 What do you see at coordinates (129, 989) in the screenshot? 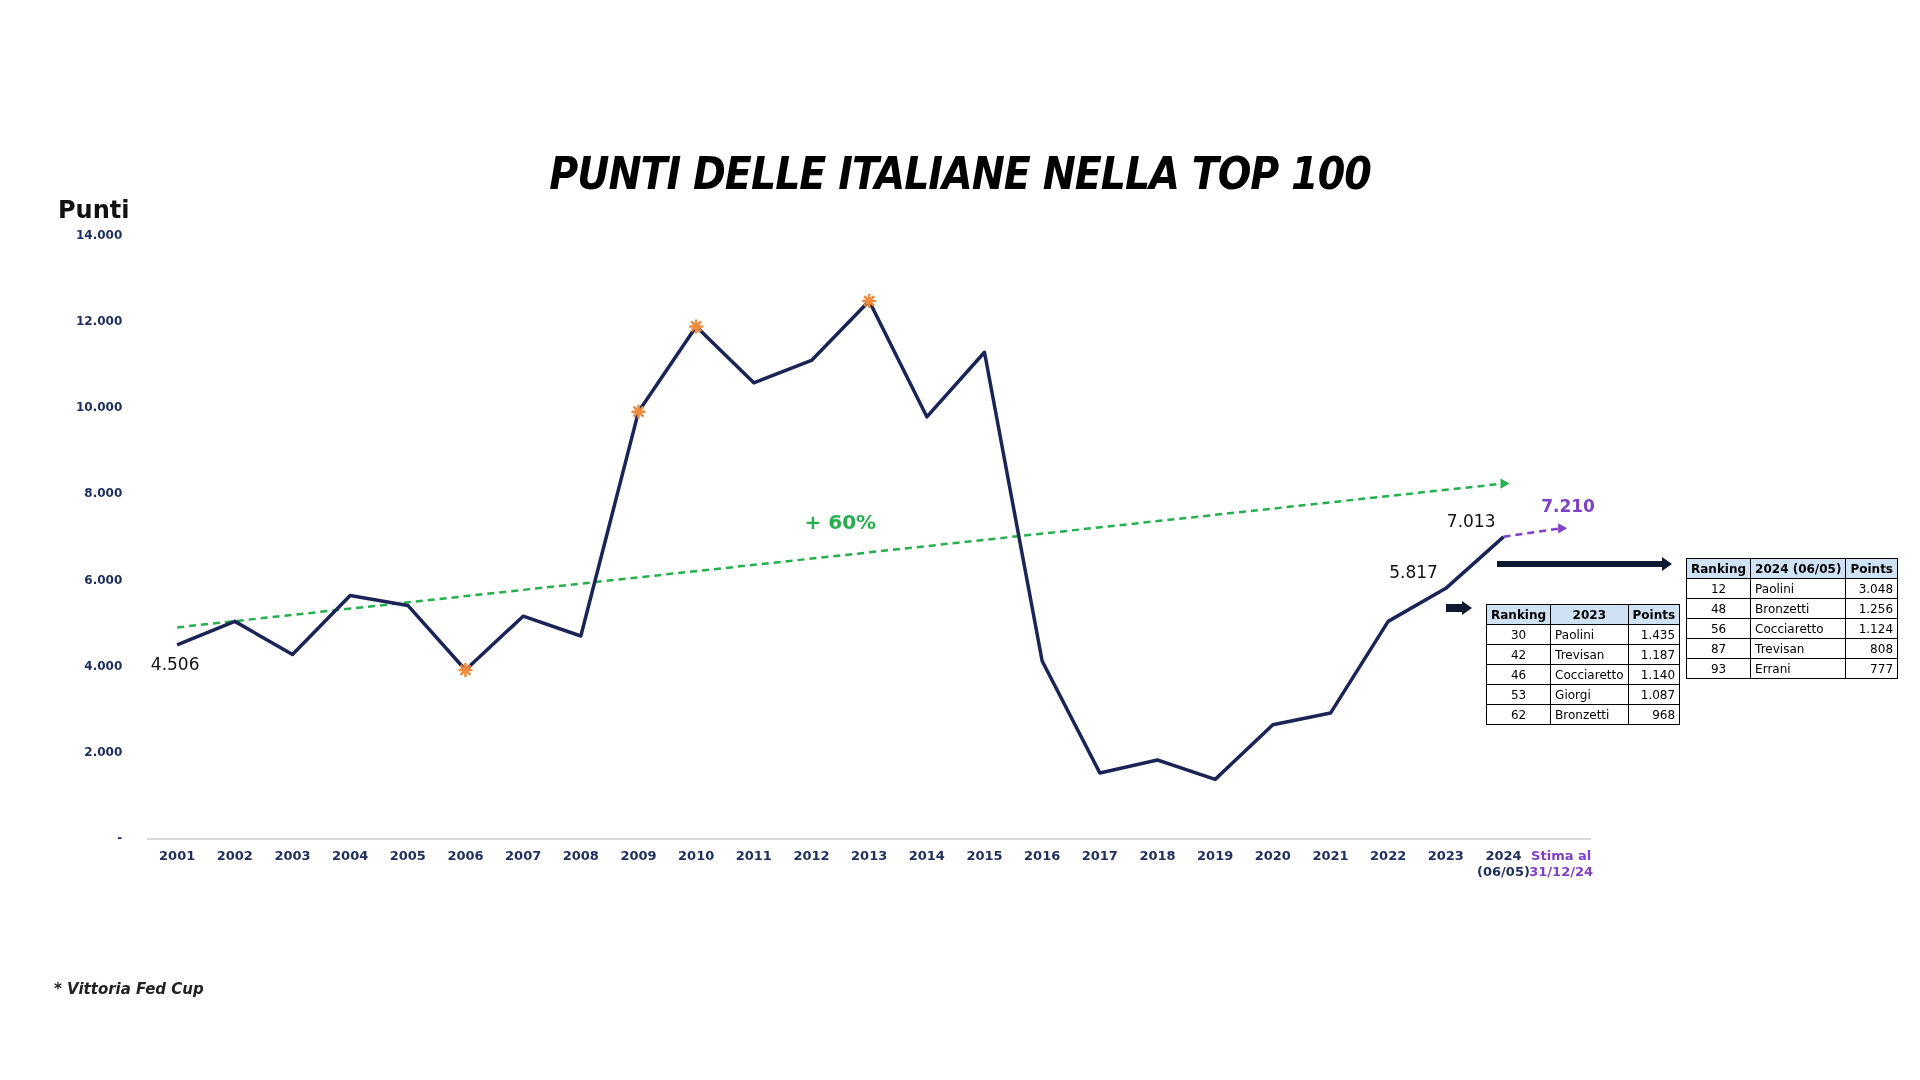
I see `text: * Vittoria Fed Cup` at bounding box center [129, 989].